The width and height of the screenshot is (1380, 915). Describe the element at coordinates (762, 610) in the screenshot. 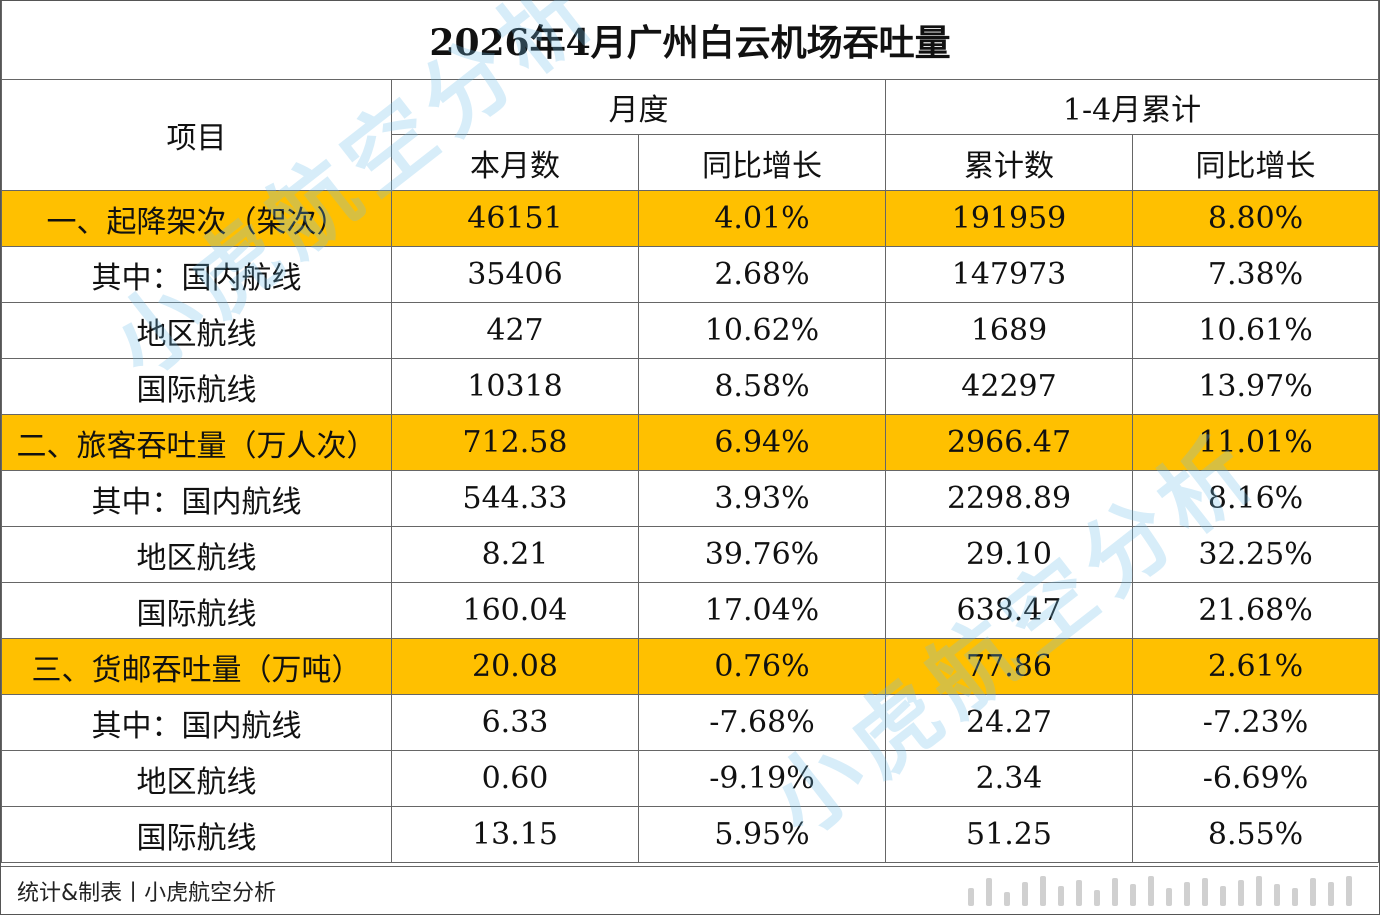

I see `month-yoy-value: 17.04%` at that location.